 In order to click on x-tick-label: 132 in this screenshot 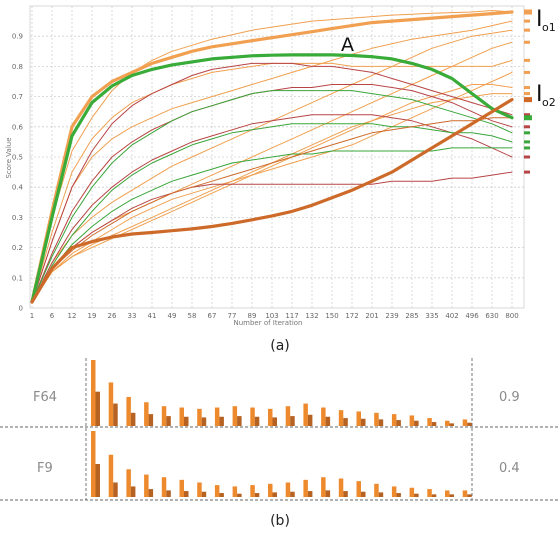, I will do `click(311, 316)`.